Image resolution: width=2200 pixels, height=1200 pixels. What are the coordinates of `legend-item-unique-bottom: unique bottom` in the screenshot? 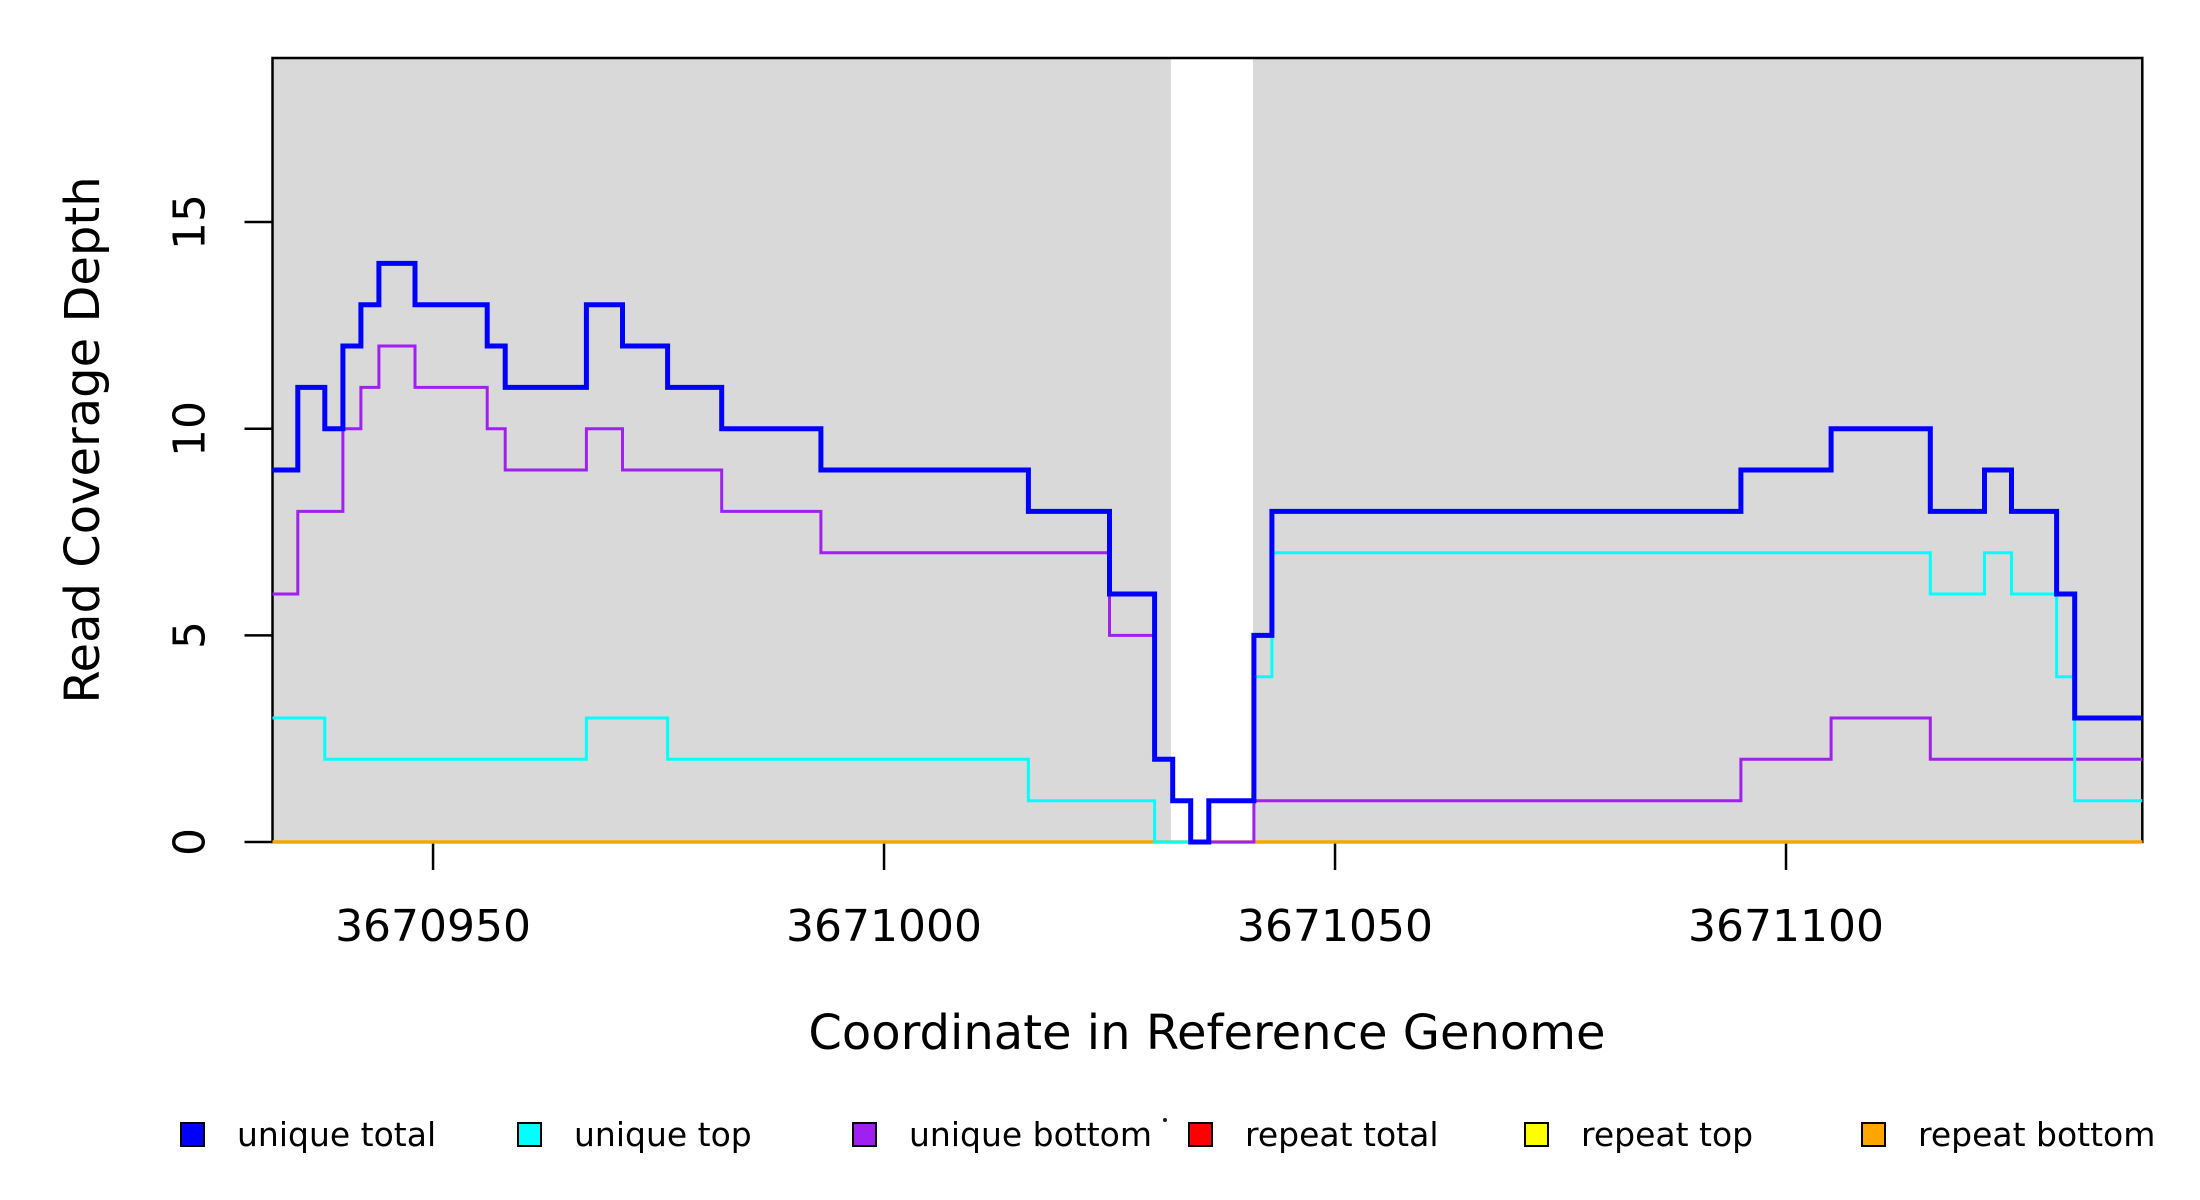 It's located at (1002, 1134).